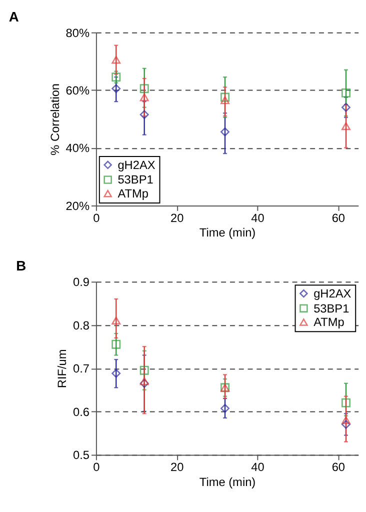  Describe the element at coordinates (78, 91) in the screenshot. I see `y-tick-label: 60%` at that location.